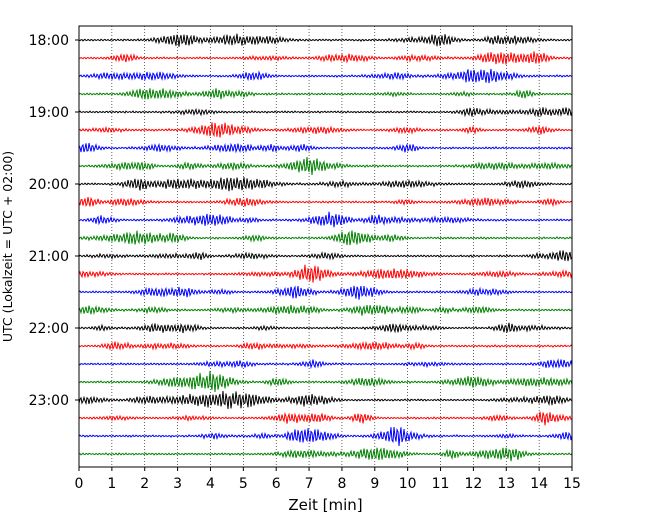 The height and width of the screenshot is (520, 650). I want to click on x-tick-label: 15, so click(572, 484).